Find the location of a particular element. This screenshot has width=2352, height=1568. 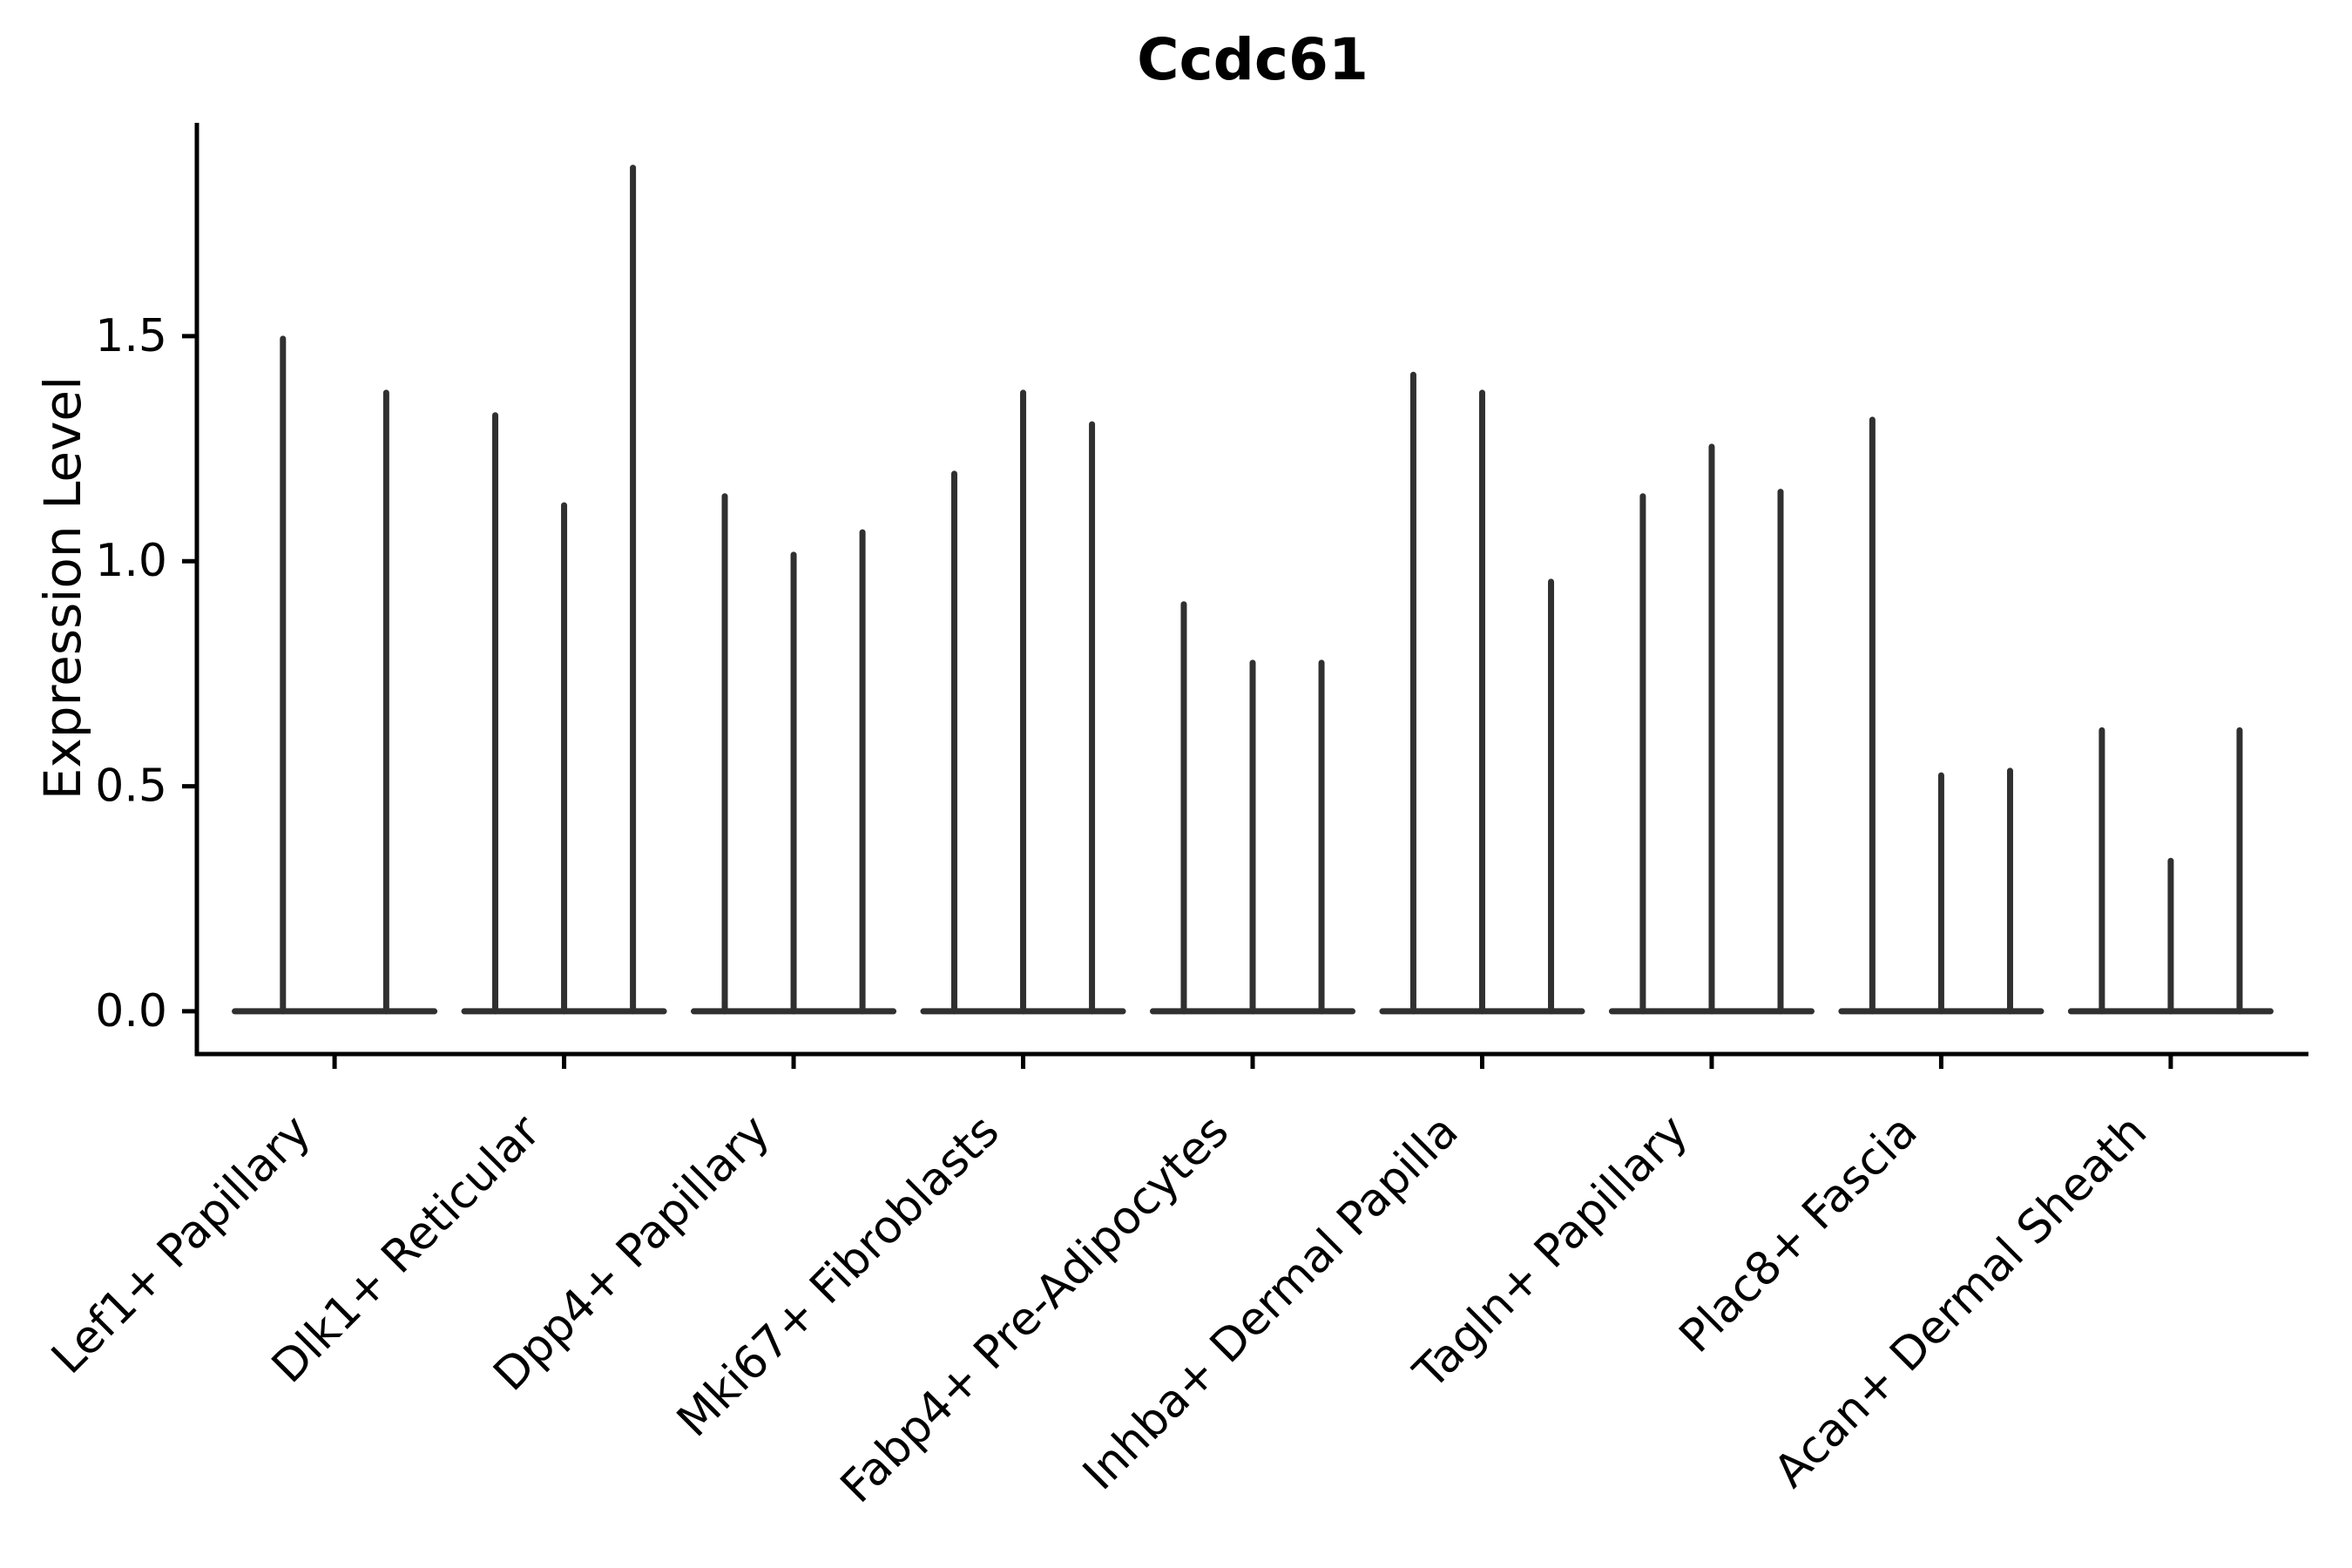

y-tick-label: 0.0 is located at coordinates (131, 1011).